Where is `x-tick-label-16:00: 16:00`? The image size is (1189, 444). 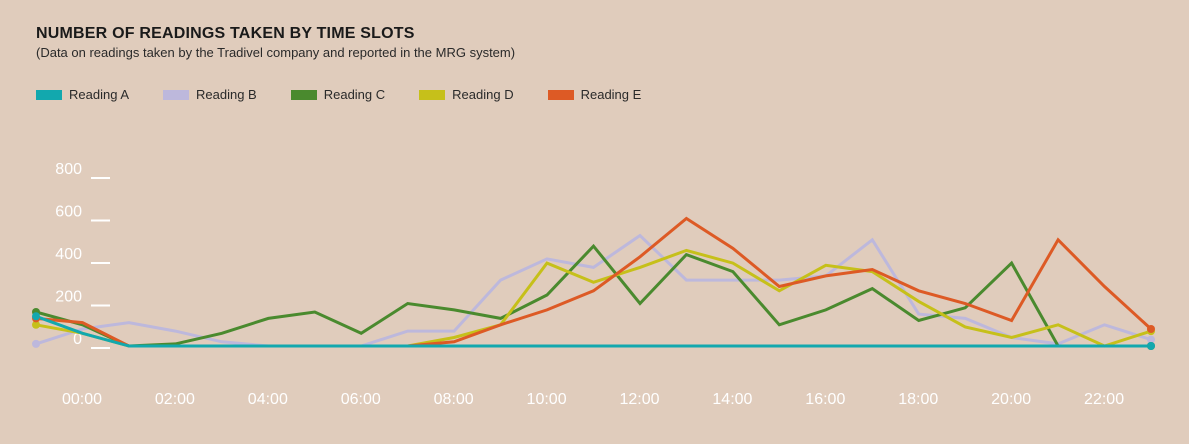
x-tick-label-16:00: 16:00 is located at coordinates (825, 399).